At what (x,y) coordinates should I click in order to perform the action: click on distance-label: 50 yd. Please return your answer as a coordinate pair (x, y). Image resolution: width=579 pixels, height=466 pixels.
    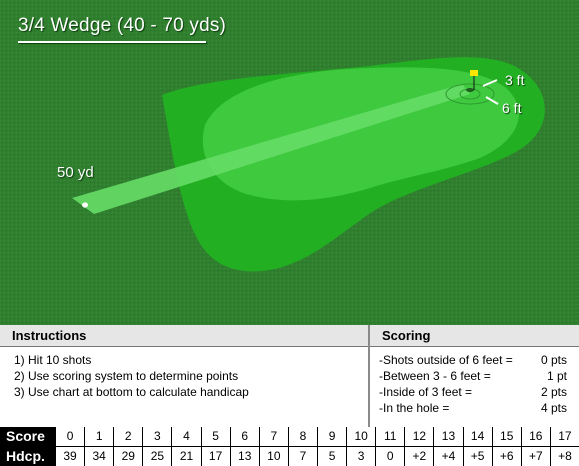
    Looking at the image, I should click on (75, 172).